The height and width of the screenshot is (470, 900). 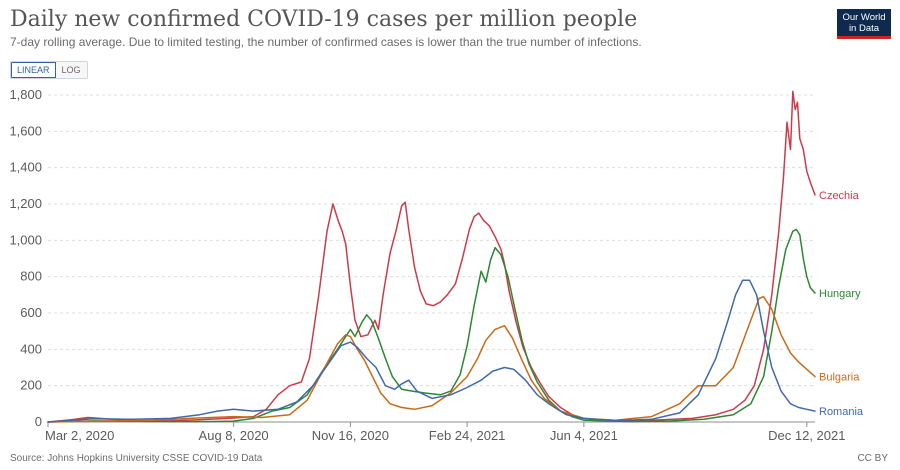 I want to click on y-tick-label: 600, so click(x=31, y=312).